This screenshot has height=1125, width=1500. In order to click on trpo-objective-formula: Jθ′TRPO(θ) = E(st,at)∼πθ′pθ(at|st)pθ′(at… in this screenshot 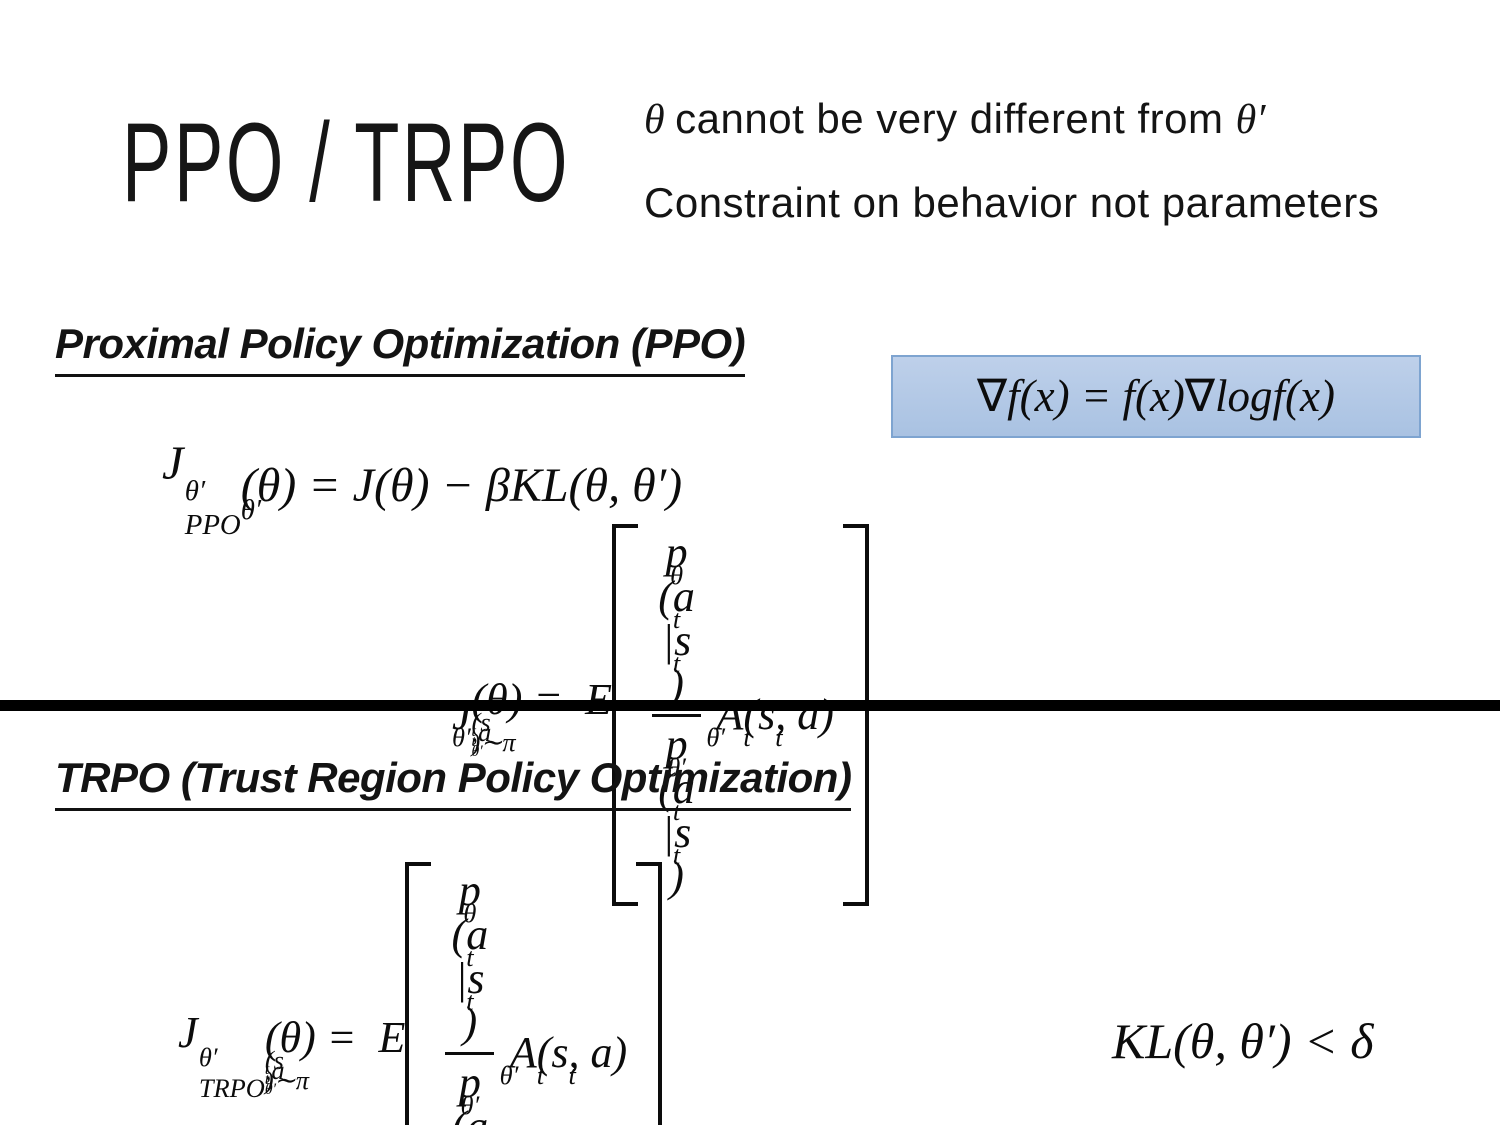, I will do `click(420, 993)`.